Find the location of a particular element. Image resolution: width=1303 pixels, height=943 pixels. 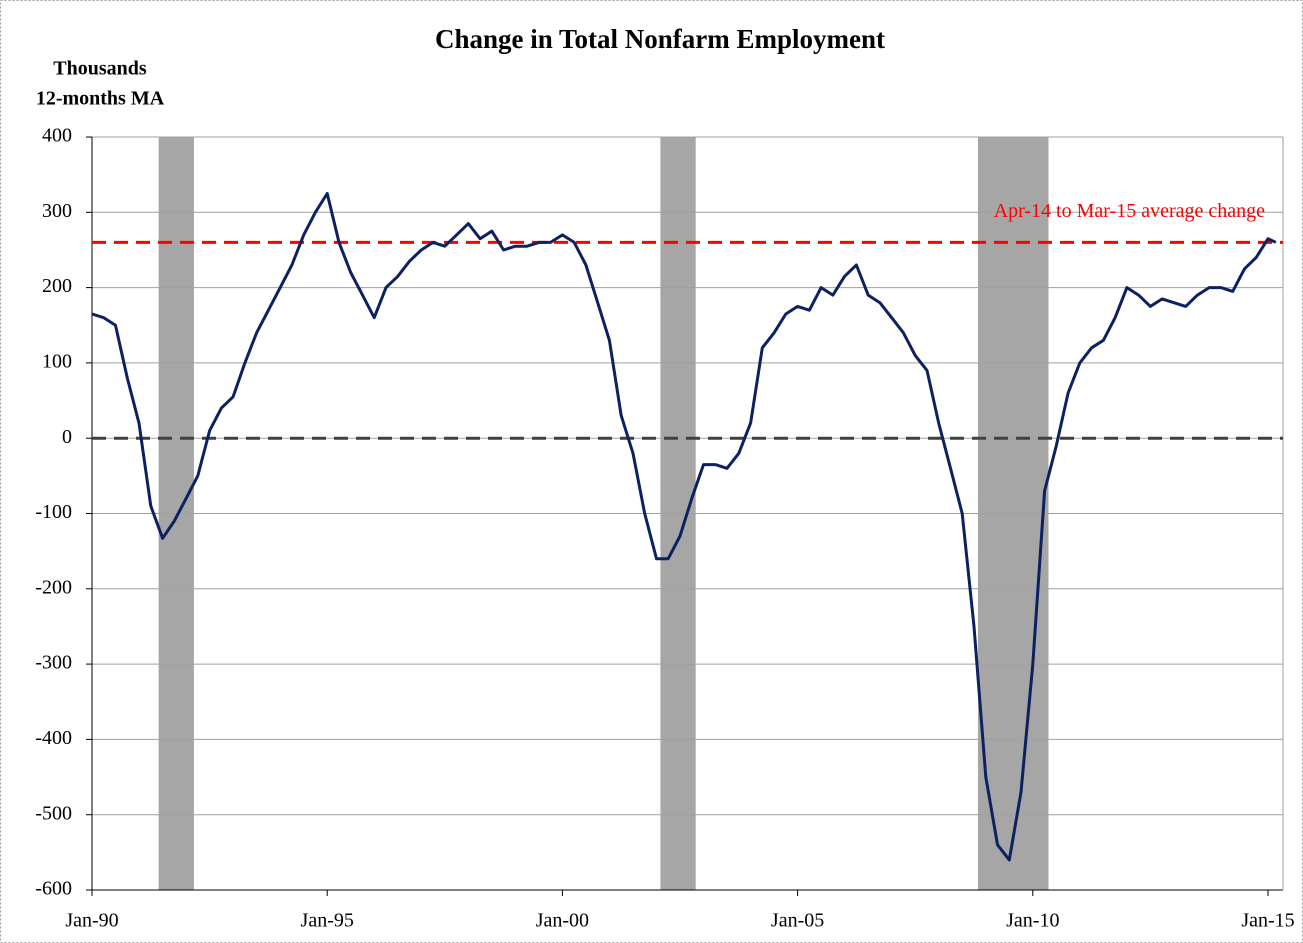

y-tick-label: -600 is located at coordinates (53, 889).